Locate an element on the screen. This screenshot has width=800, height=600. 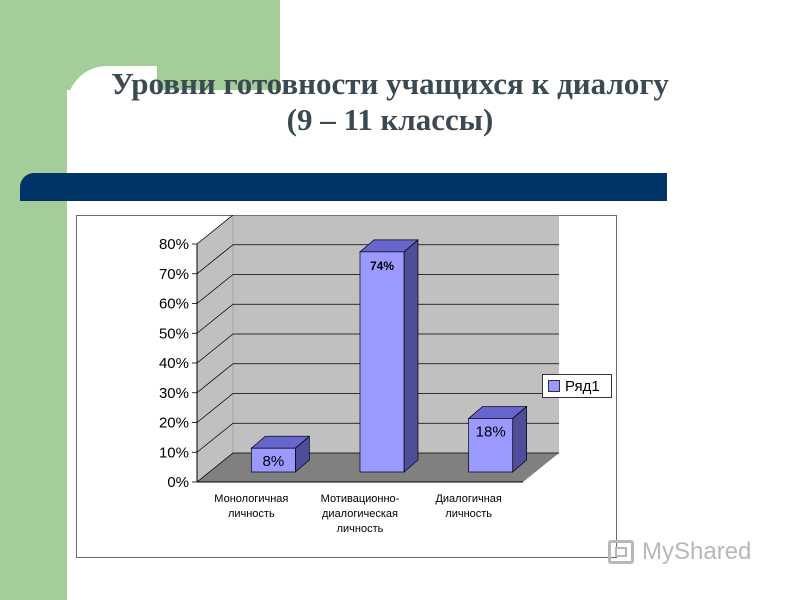
y-tick-label: 40% is located at coordinates (174, 363).